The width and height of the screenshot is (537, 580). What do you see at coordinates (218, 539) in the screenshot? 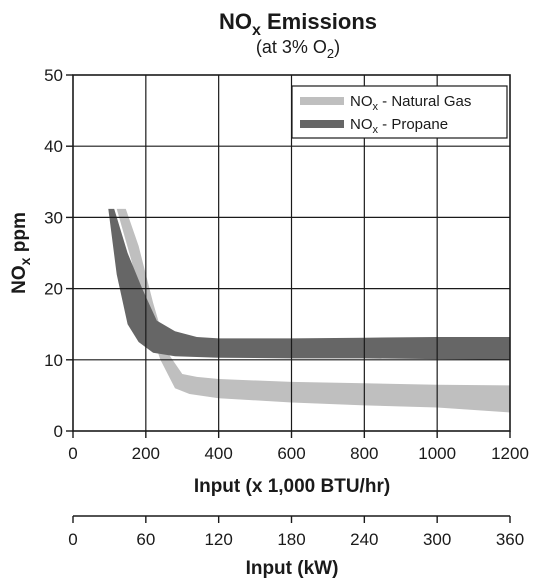
I see `x2-tick-label: 120` at bounding box center [218, 539].